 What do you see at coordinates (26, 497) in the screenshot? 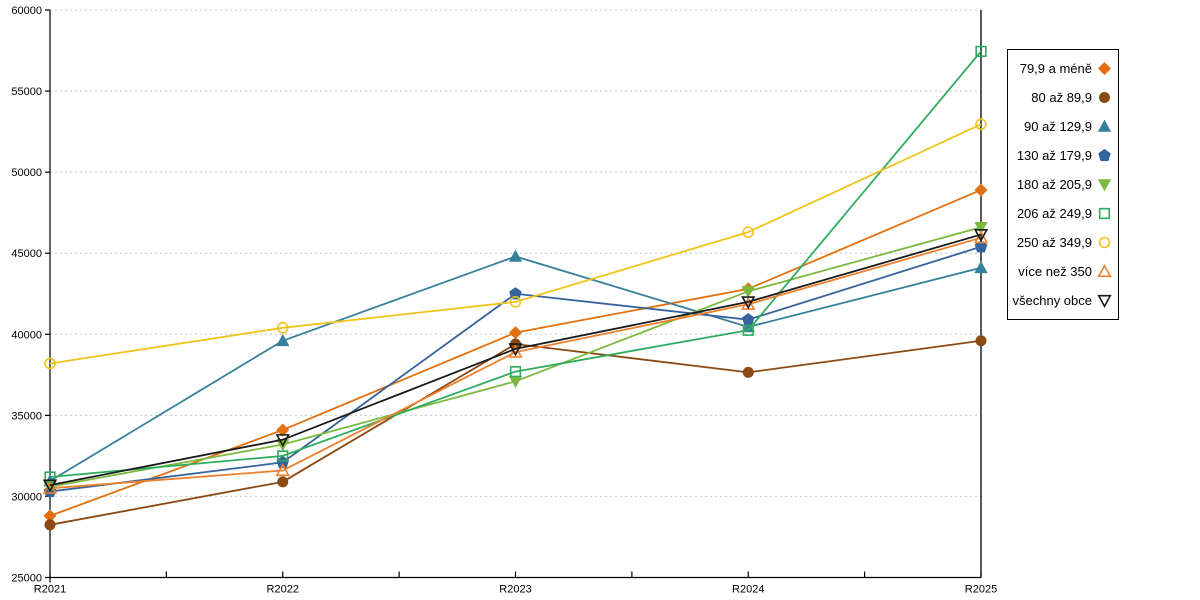
I see `y-tick-label: 30000` at bounding box center [26, 497].